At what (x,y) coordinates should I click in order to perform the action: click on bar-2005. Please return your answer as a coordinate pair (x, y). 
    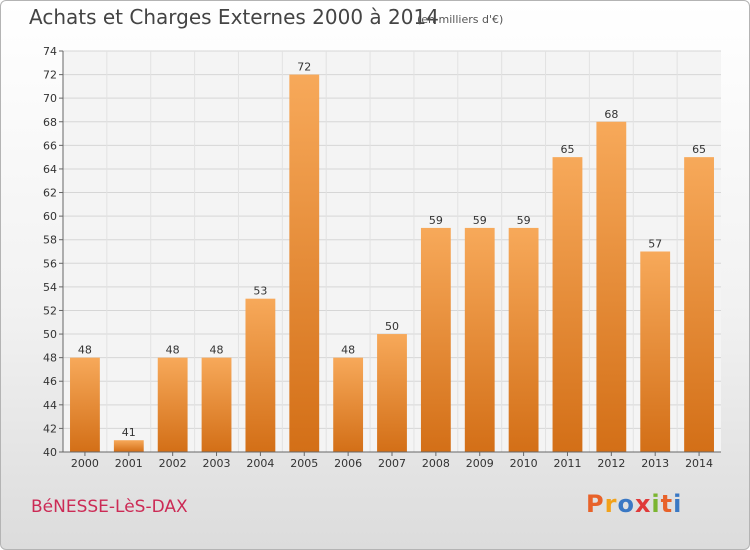
    Looking at the image, I should click on (304, 263).